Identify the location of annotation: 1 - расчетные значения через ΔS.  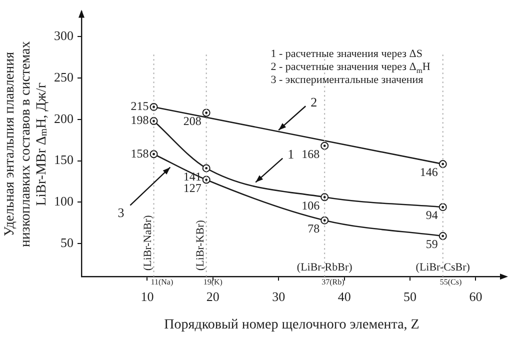
(346, 54).